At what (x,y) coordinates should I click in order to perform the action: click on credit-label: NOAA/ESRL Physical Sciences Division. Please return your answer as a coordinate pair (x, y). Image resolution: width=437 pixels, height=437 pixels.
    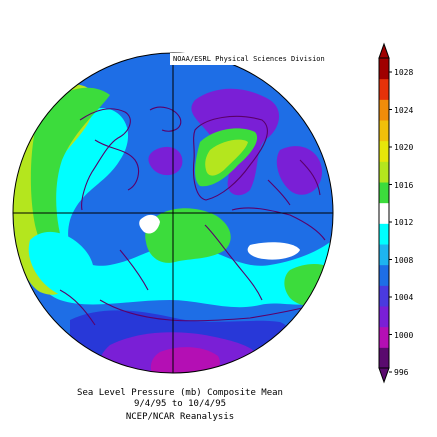
    Looking at the image, I should click on (254, 59).